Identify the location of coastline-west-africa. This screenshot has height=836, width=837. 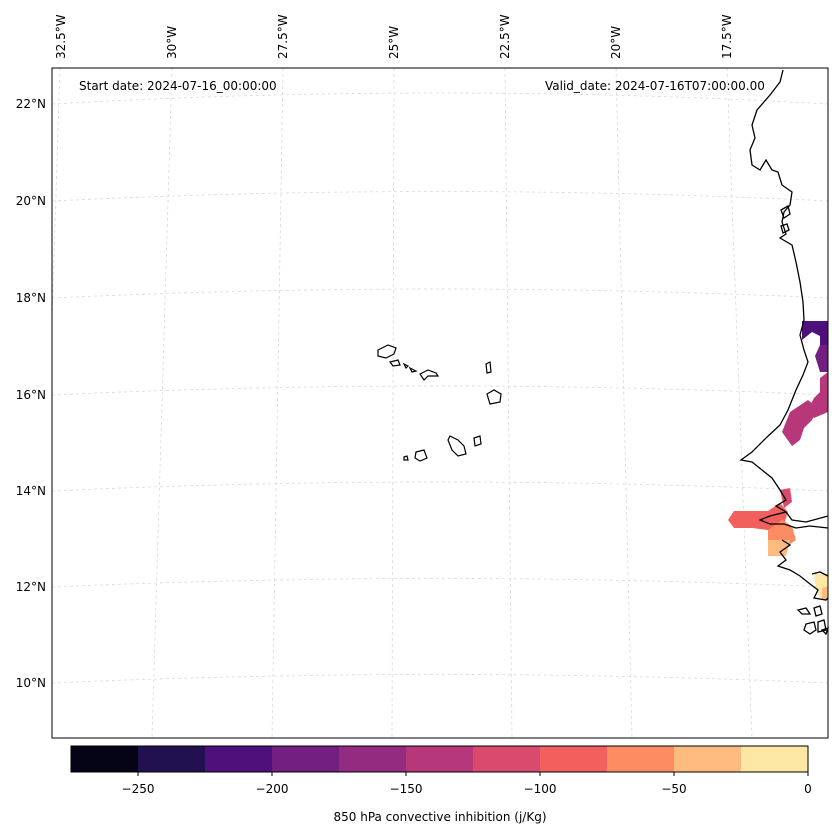
(784, 296).